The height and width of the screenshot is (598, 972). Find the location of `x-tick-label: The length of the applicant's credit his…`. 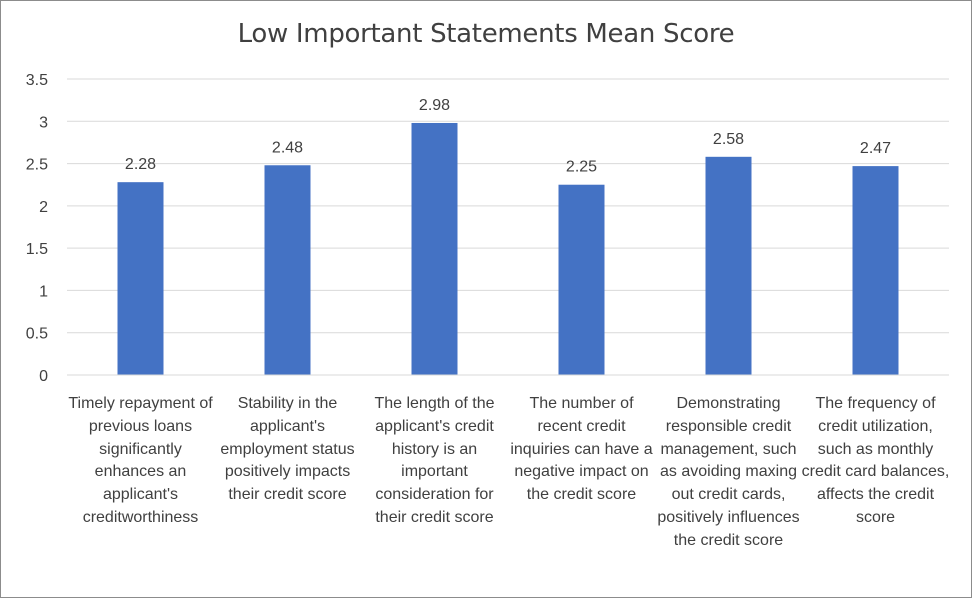

x-tick-label: The length of the applicant's credit his… is located at coordinates (434, 460).